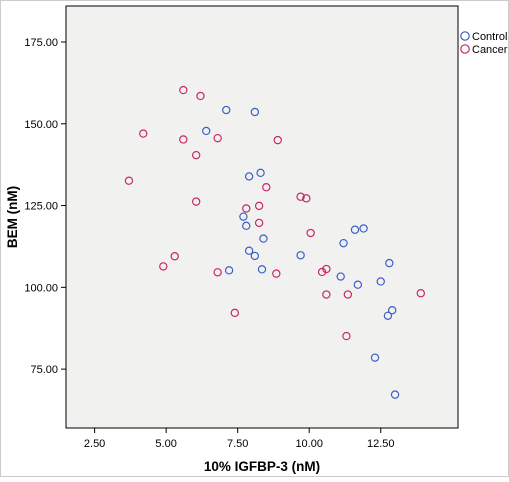 The height and width of the screenshot is (482, 509). Describe the element at coordinates (12, 217) in the screenshot. I see `y-axis-title: BEM (nM)` at that location.